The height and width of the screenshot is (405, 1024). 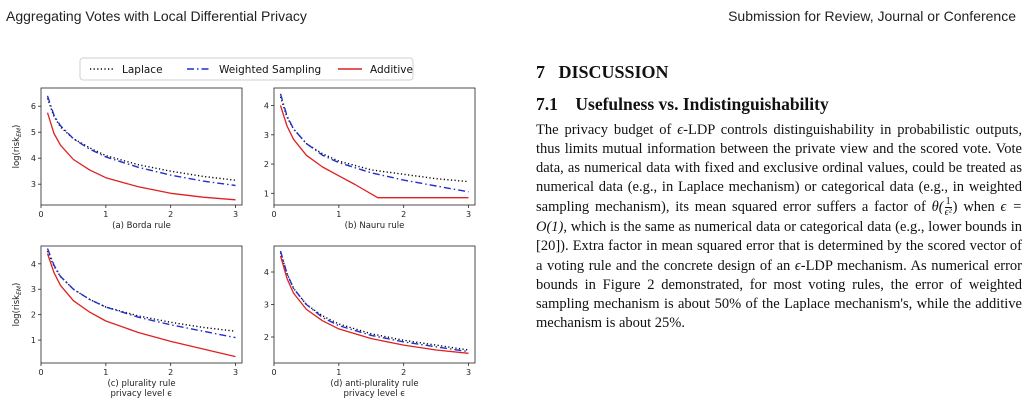 I want to click on subplot-caption: (a) Borda rule, so click(x=141, y=226).